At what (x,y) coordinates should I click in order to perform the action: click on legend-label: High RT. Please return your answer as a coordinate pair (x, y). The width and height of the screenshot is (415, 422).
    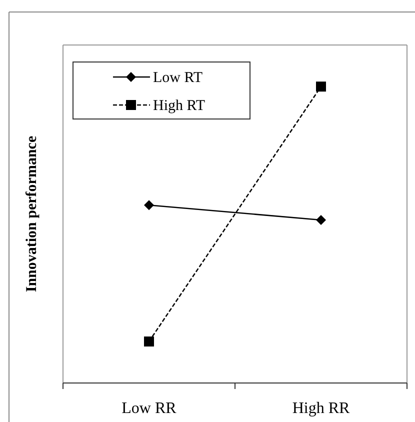
    Looking at the image, I should click on (179, 106).